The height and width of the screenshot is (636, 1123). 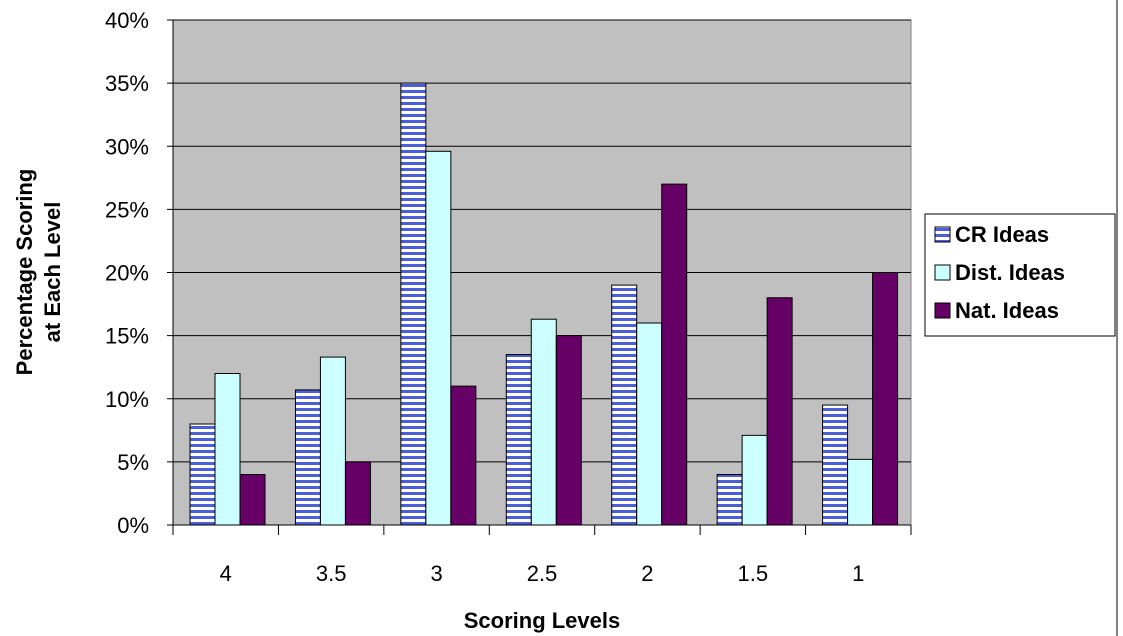 What do you see at coordinates (127, 146) in the screenshot?
I see `y-tick-label: 30%` at bounding box center [127, 146].